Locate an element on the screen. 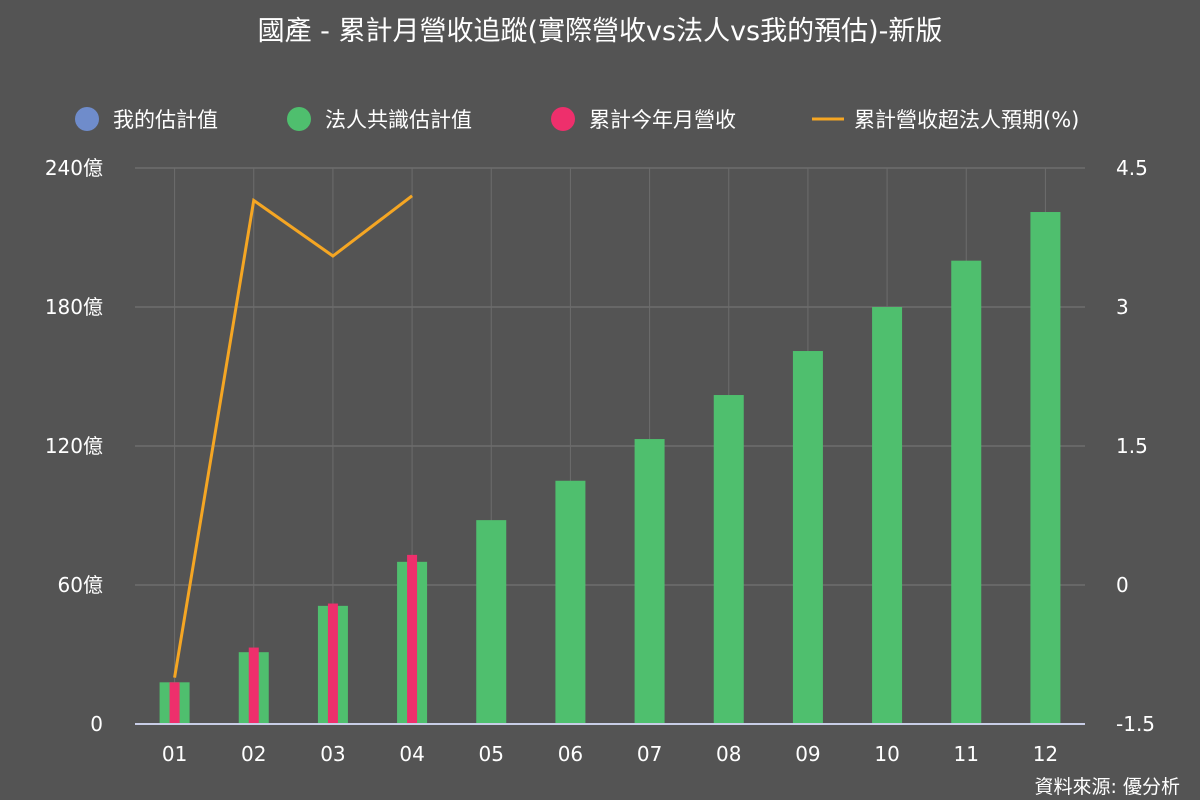 This screenshot has height=800, width=1200. chart-title: 國產 - 累計月營收追蹤(實際營收vs法人vs我的預估)-新版 is located at coordinates (600, 31).